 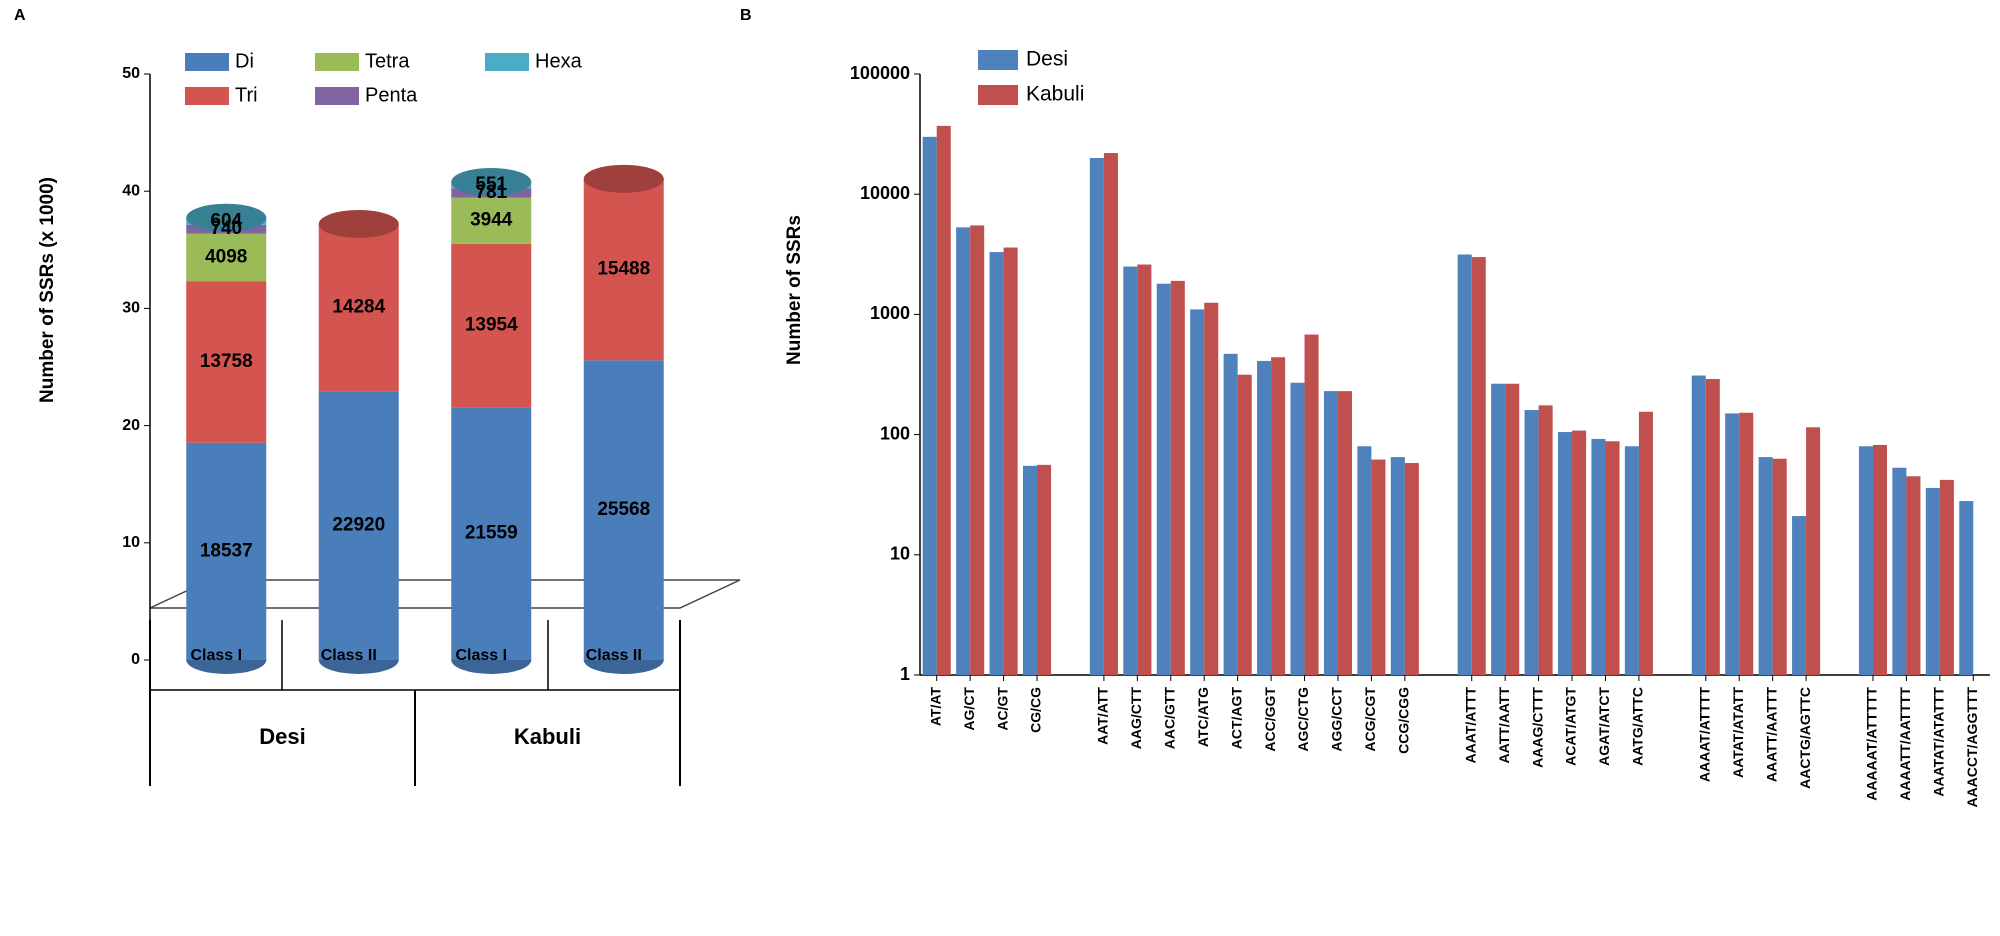 I want to click on y-tick-label: 1, so click(x=905, y=674).